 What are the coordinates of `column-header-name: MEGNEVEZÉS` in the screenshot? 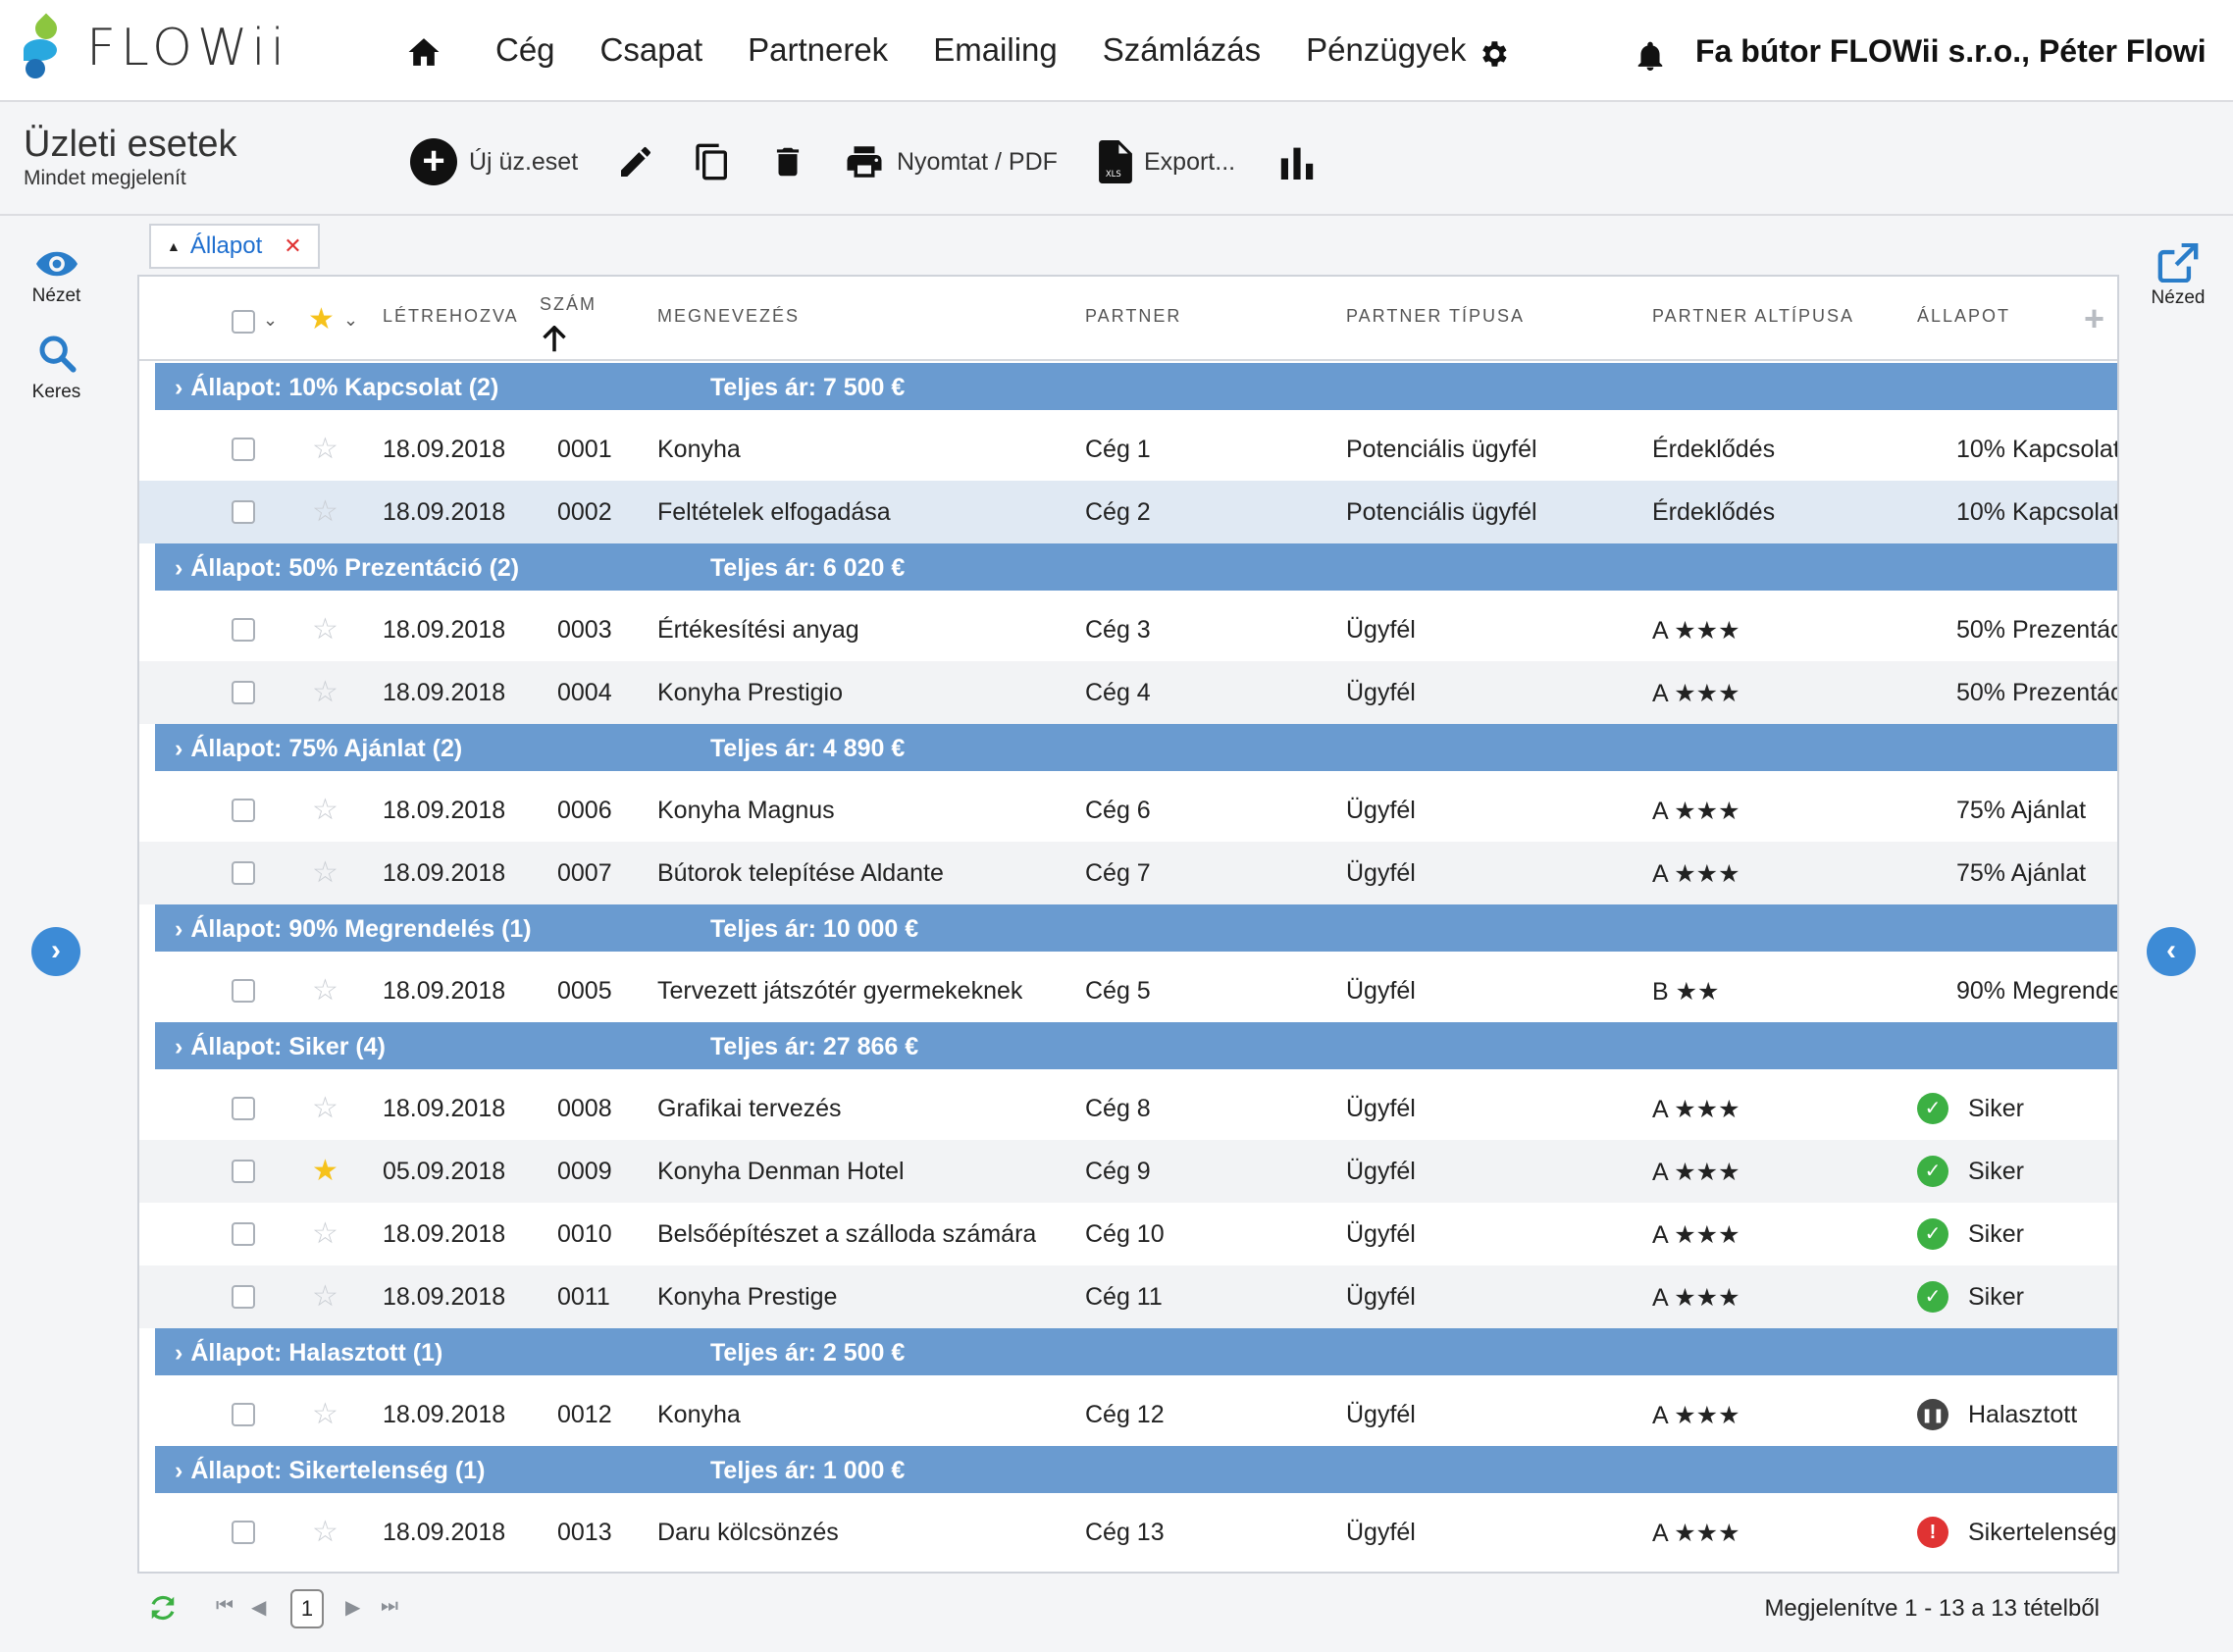 It's located at (729, 316).